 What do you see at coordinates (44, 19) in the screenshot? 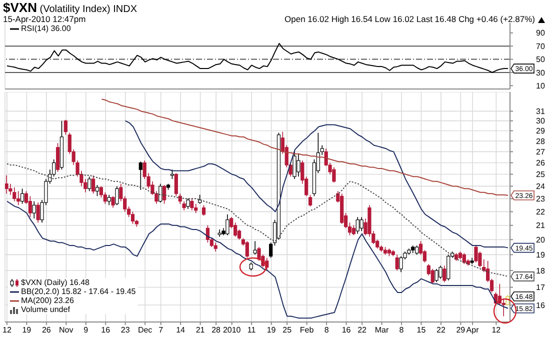
I see `chart-subtitle: 15-Apr-2010 12:47pm` at bounding box center [44, 19].